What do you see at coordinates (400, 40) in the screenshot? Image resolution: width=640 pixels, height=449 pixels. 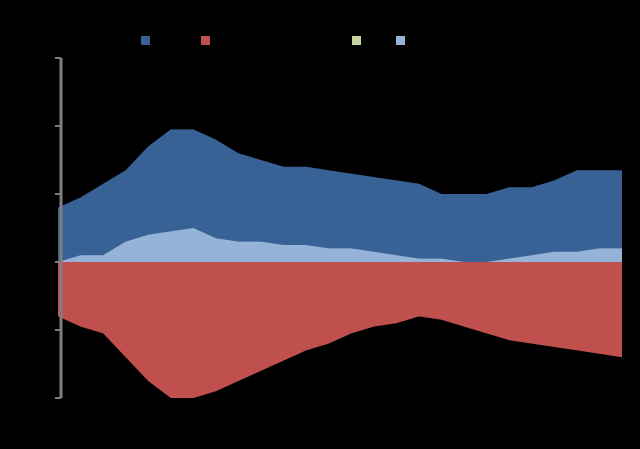 I see `legend-swatch-d` at bounding box center [400, 40].